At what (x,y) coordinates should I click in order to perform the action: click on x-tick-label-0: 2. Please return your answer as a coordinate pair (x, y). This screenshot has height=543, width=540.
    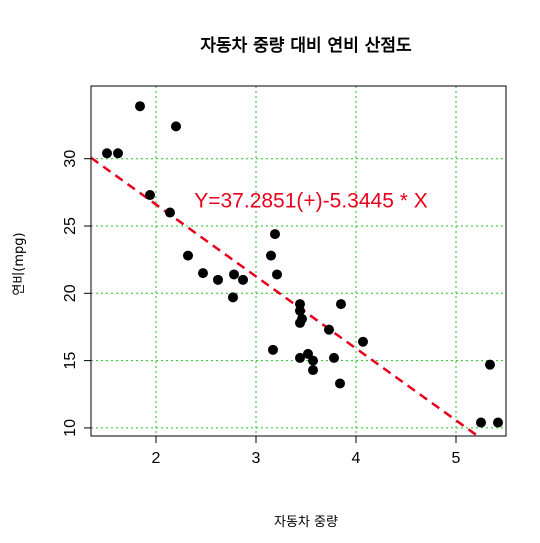
    Looking at the image, I should click on (156, 458).